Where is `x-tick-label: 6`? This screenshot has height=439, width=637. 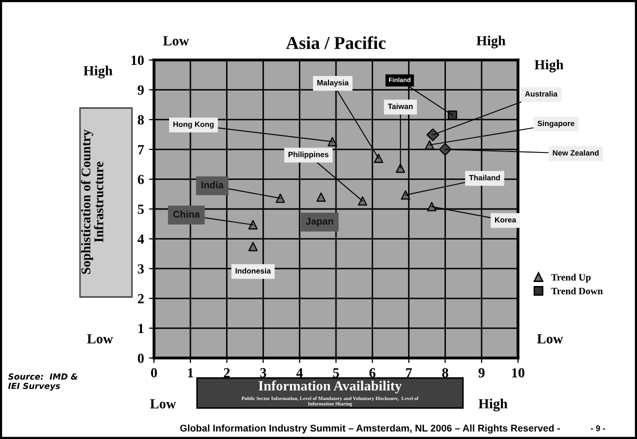
x-tick-label: 6 is located at coordinates (372, 373).